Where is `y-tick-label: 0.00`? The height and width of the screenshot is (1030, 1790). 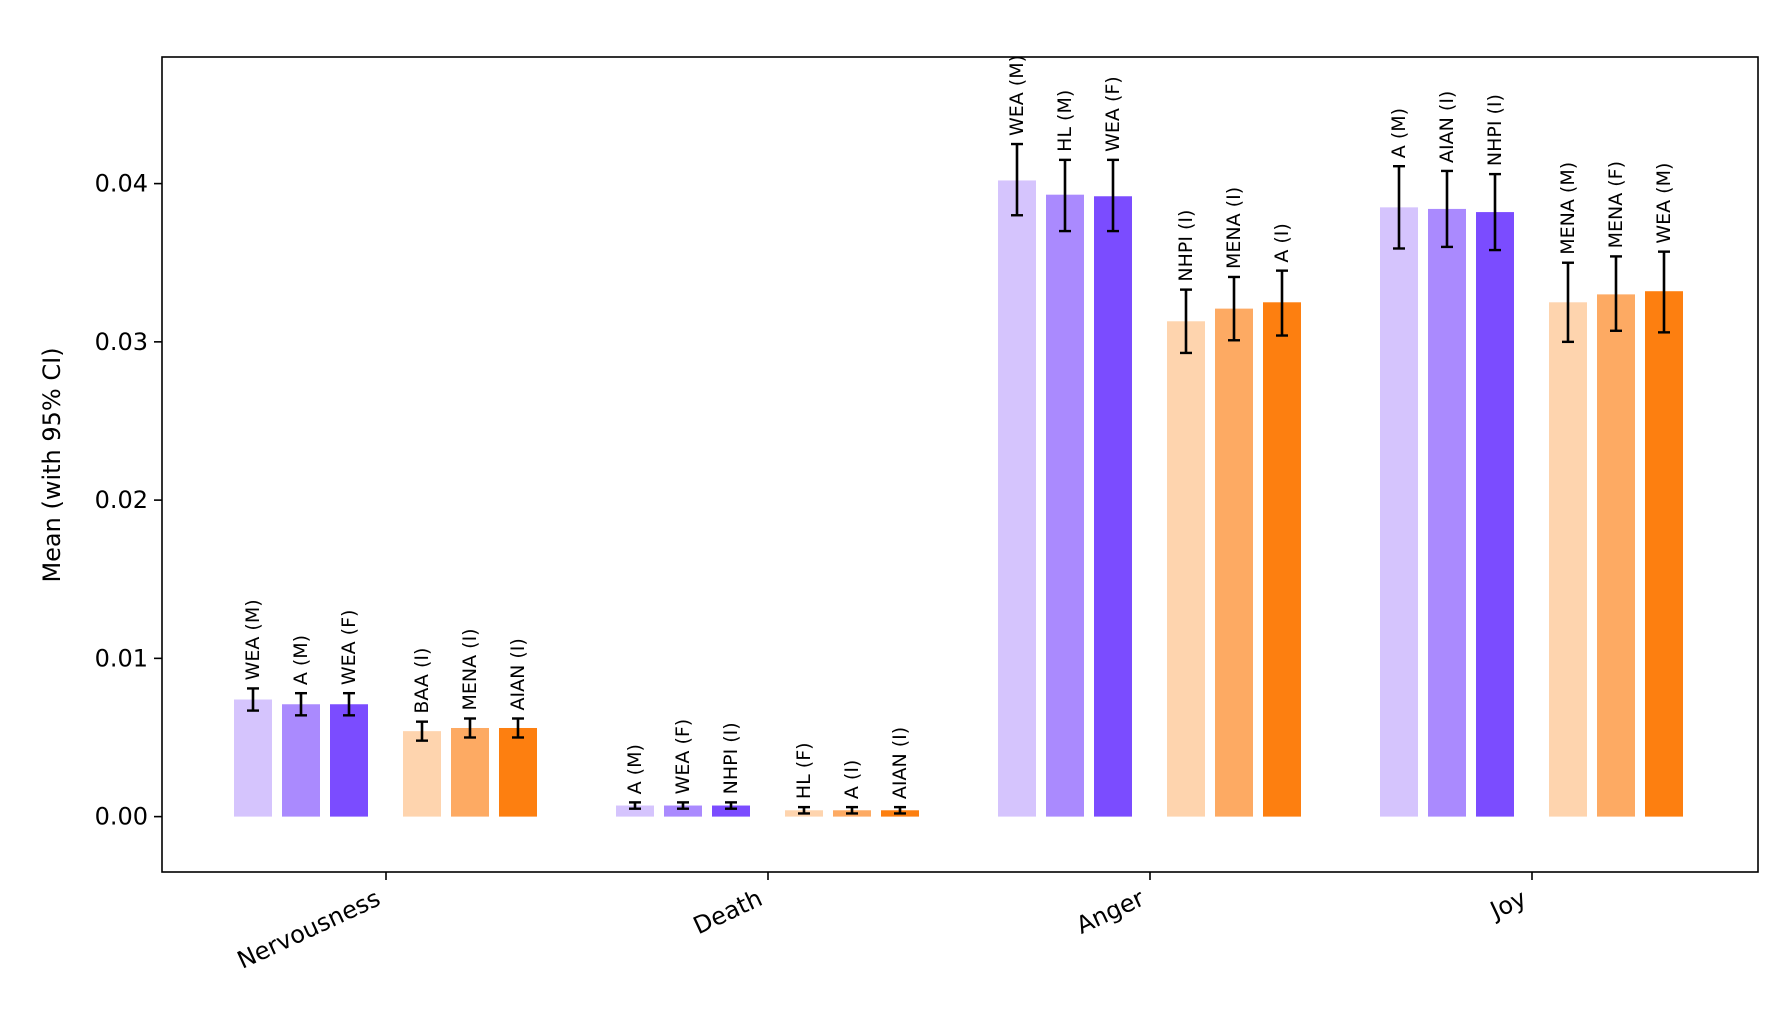 y-tick-label: 0.00 is located at coordinates (121, 817).